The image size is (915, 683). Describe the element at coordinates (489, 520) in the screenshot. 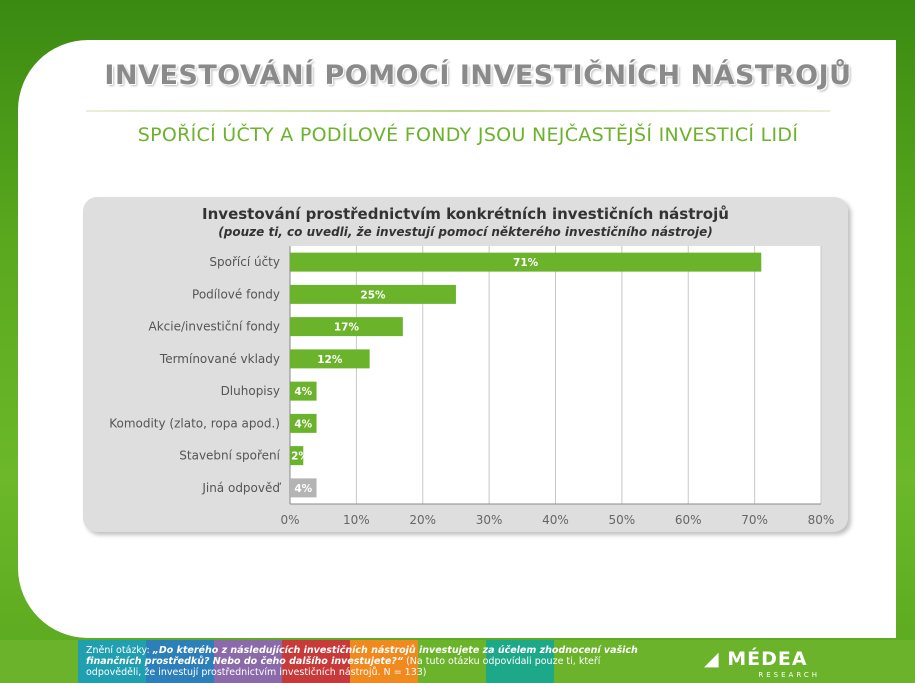

I see `x-tick-label: 30%` at that location.